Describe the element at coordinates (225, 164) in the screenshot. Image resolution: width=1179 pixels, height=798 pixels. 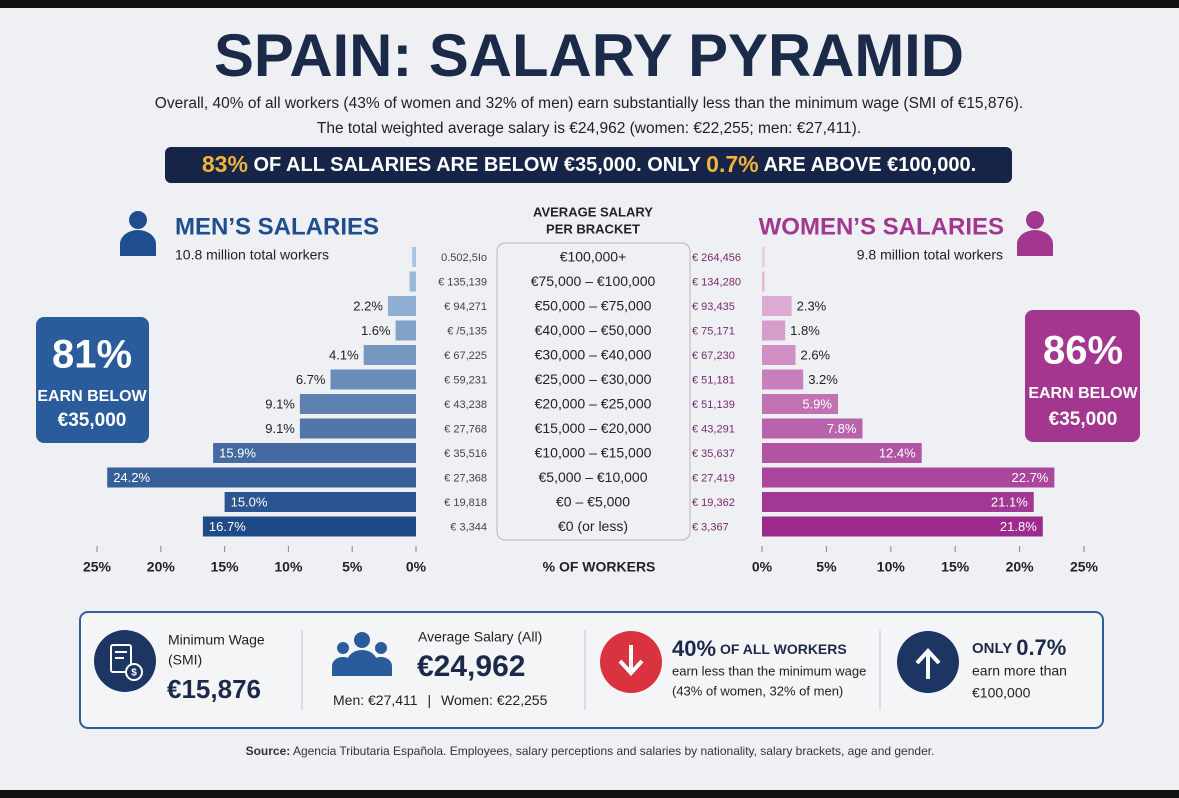
I see `banner-highlight: 83%` at that location.